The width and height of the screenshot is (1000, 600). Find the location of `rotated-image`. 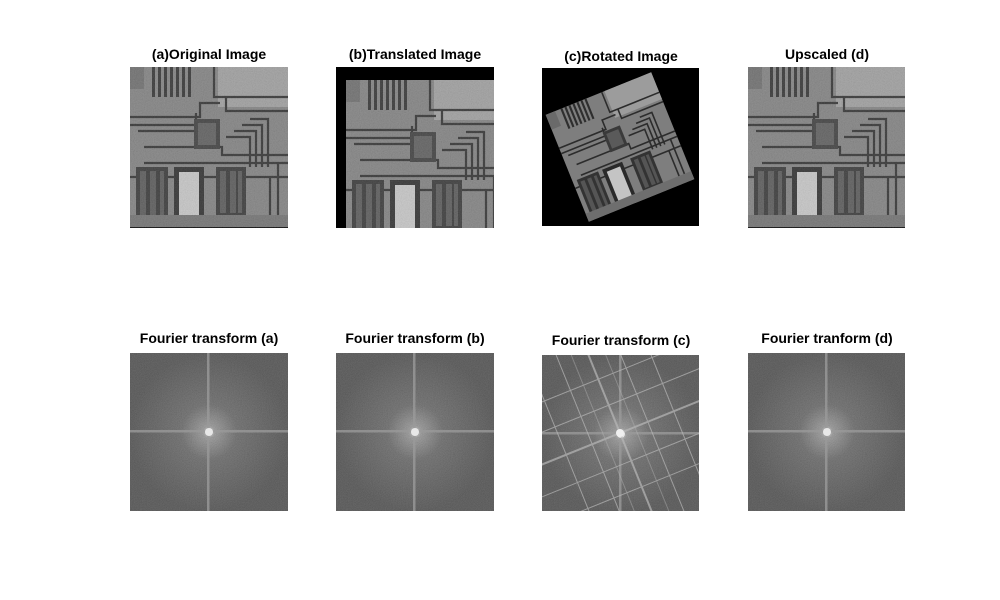

rotated-image is located at coordinates (620, 147).